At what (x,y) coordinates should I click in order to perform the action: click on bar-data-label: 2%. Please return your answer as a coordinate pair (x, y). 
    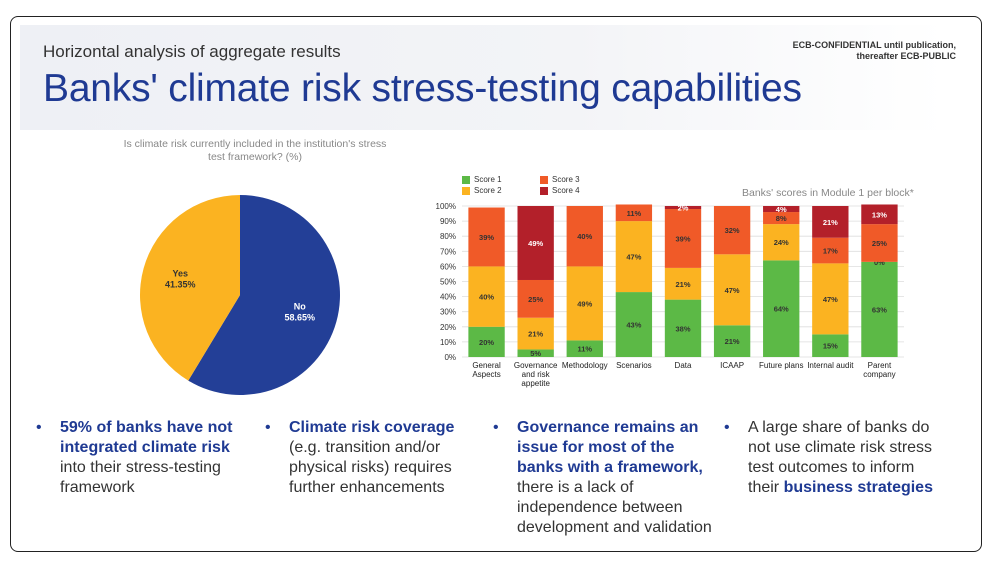
    Looking at the image, I should click on (683, 208).